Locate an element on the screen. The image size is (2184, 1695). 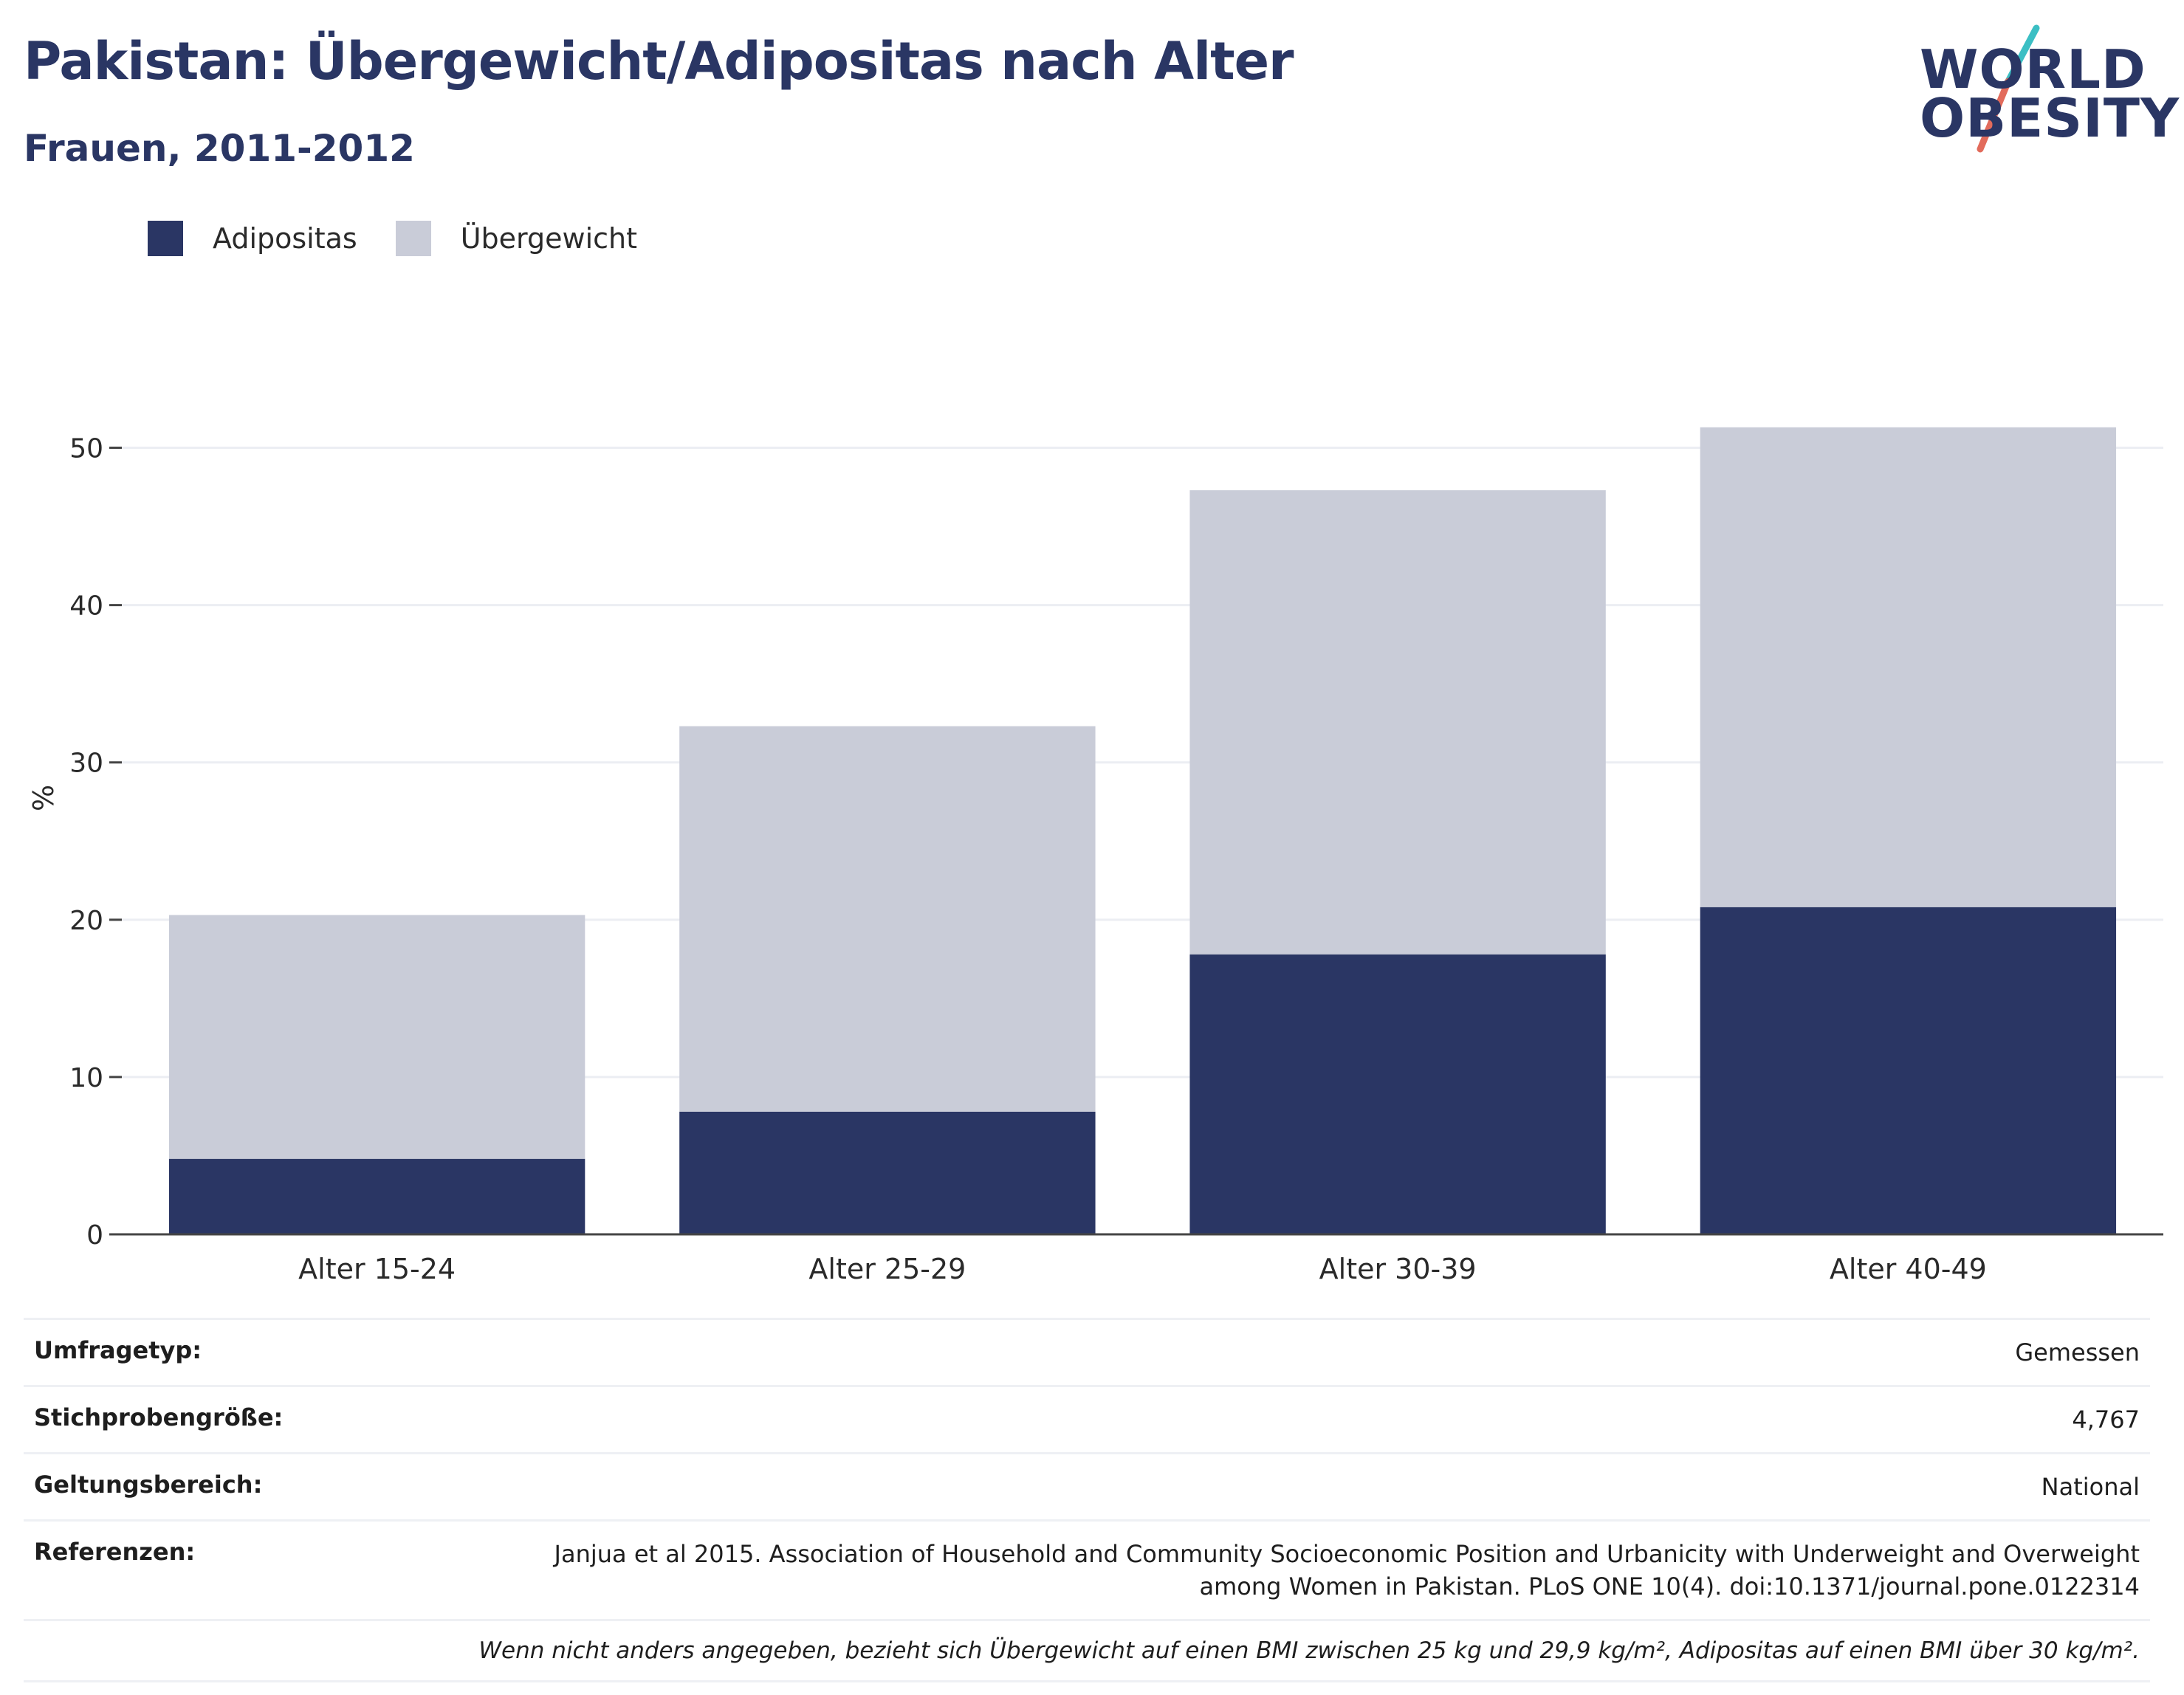
y-tick-label: 0 is located at coordinates (95, 1235).